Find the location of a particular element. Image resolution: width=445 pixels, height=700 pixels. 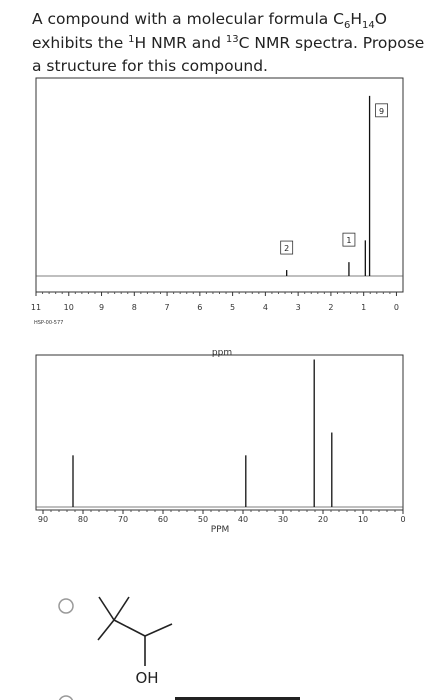

x-tick-label: 80 is located at coordinates (83, 519).